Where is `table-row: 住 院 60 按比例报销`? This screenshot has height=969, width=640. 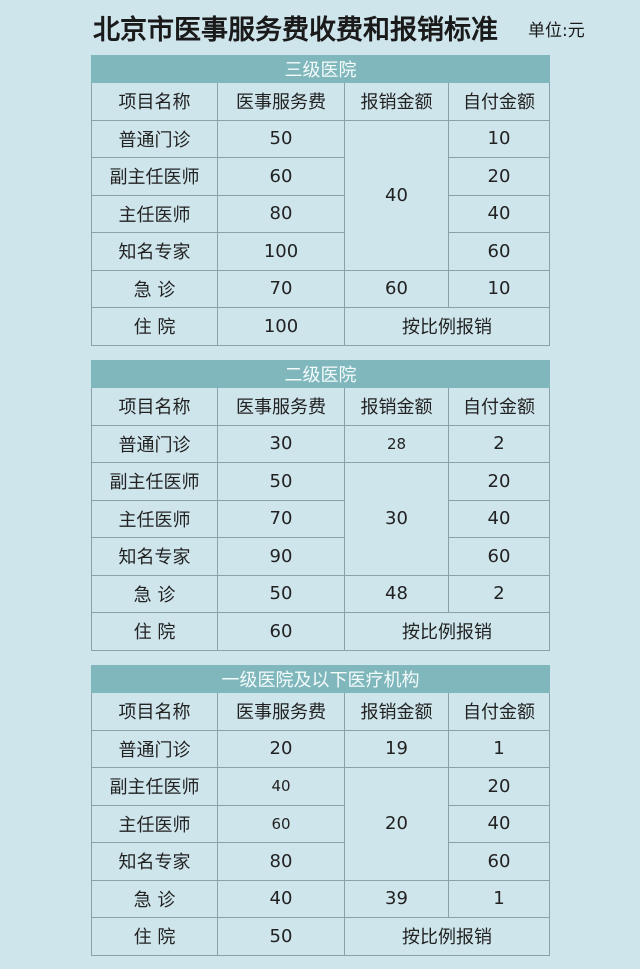 table-row: 住 院 60 按比例报销 is located at coordinates (320, 631).